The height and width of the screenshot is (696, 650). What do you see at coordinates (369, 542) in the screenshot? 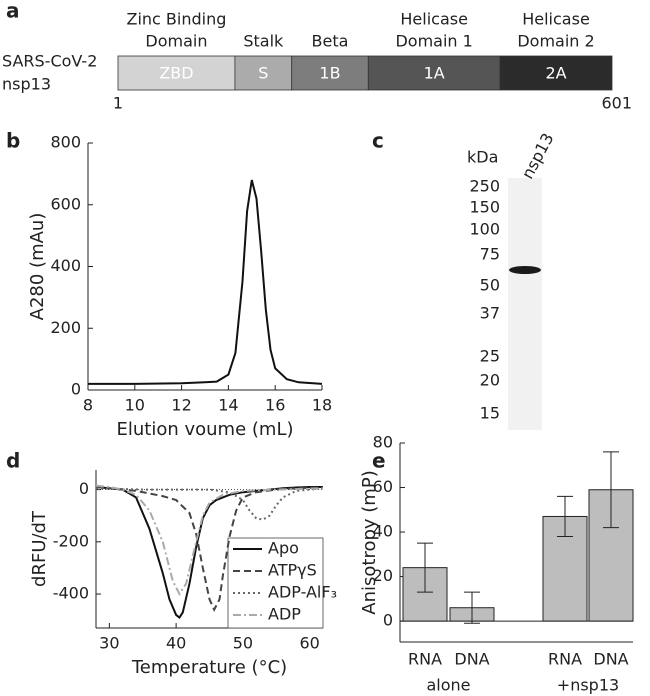
I see `y-axis-label: Anisotropy (mP)` at bounding box center [369, 542].